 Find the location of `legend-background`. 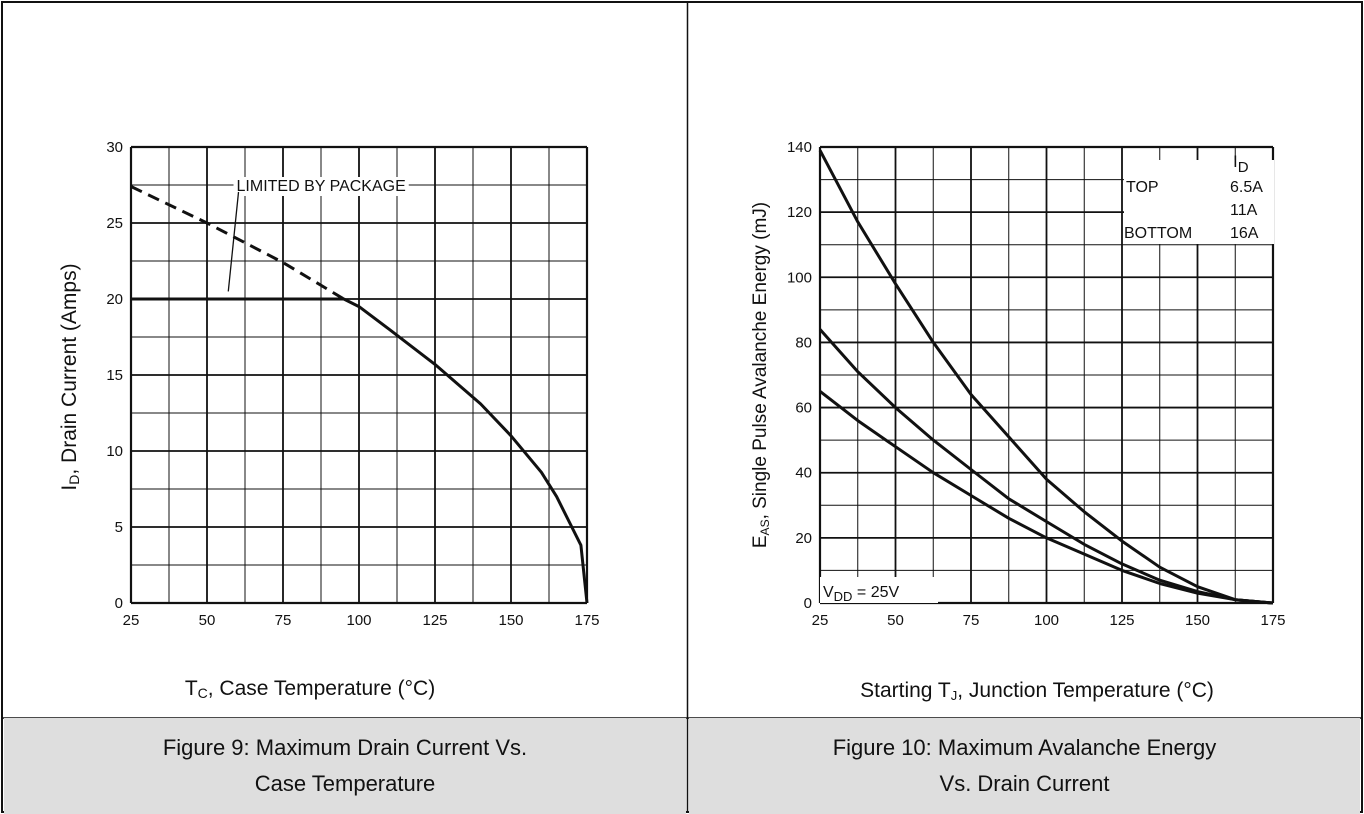

legend-background is located at coordinates (1199, 202).